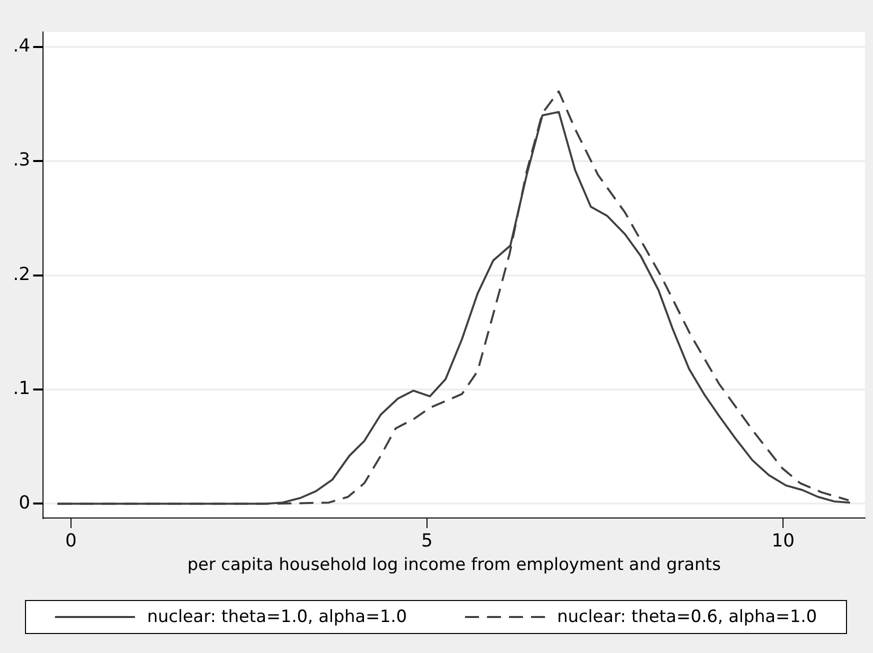 The height and width of the screenshot is (653, 873). Describe the element at coordinates (783, 541) in the screenshot. I see `x-tick-label: 10` at that location.